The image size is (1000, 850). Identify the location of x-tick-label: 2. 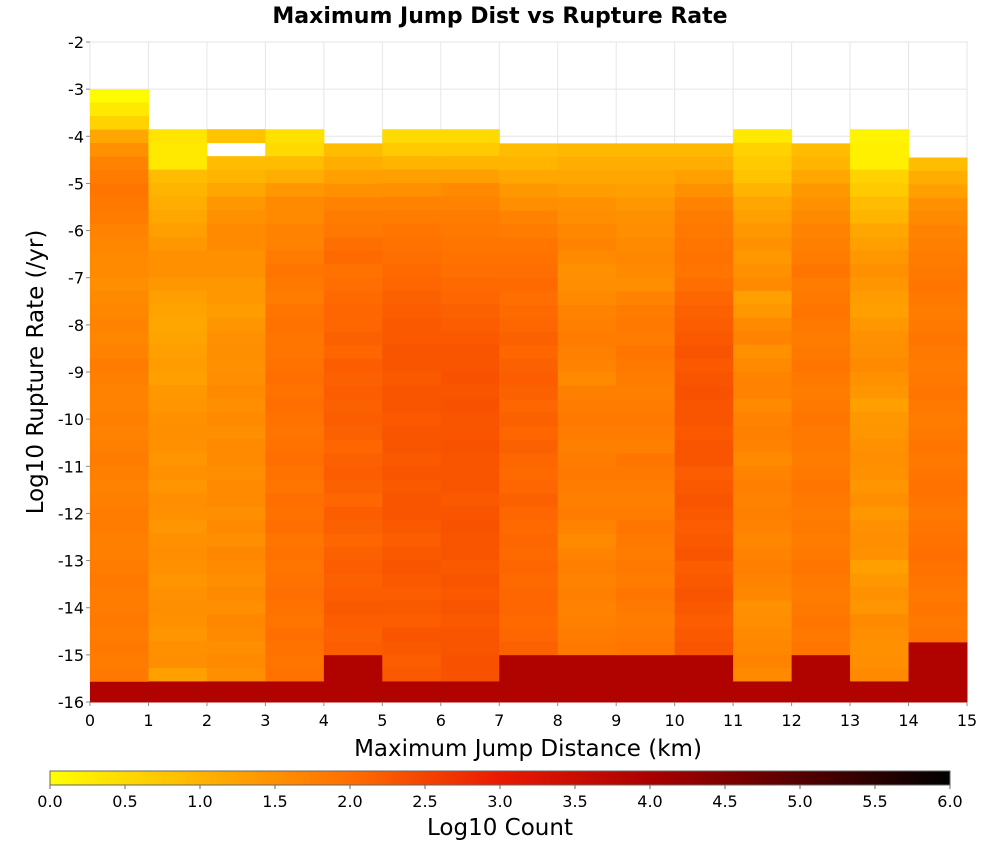
(207, 720).